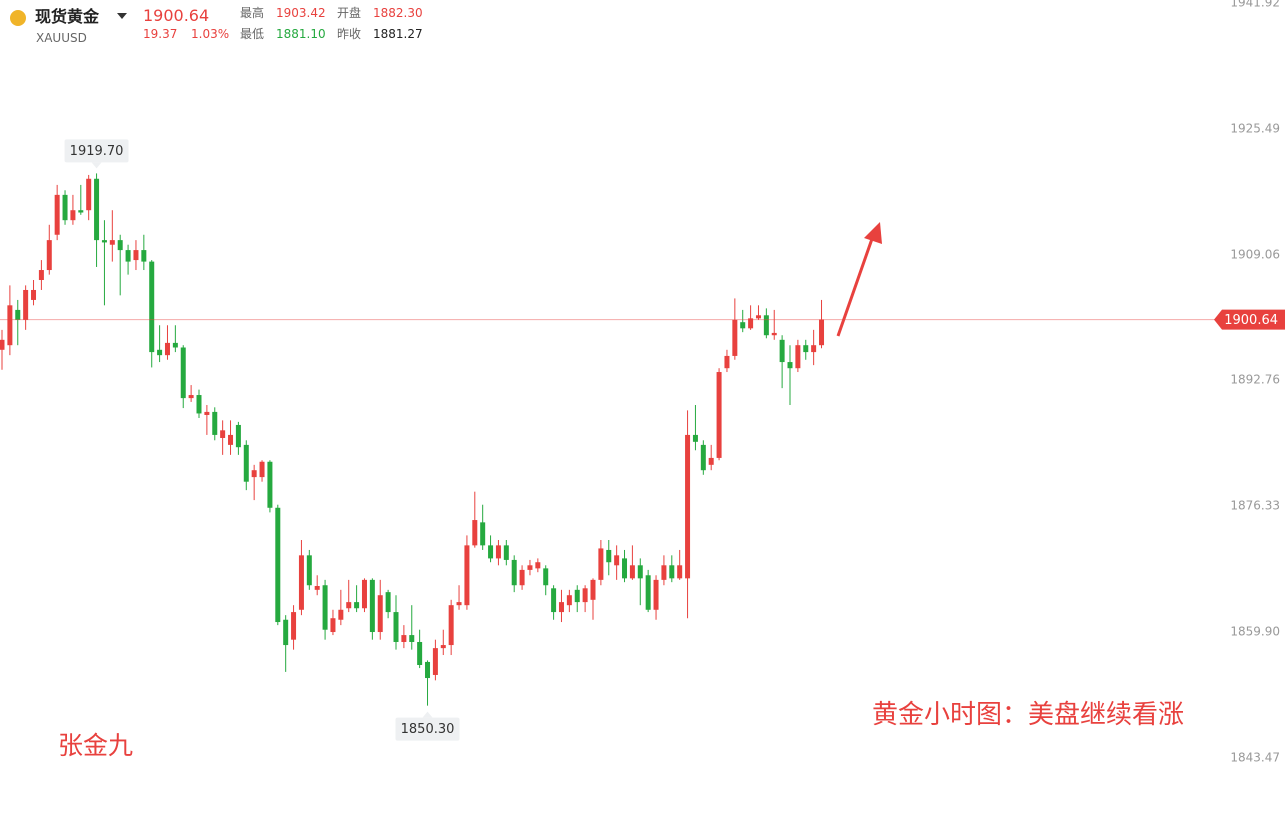 The width and height of the screenshot is (1288, 817). I want to click on symbol-icon, so click(18, 18).